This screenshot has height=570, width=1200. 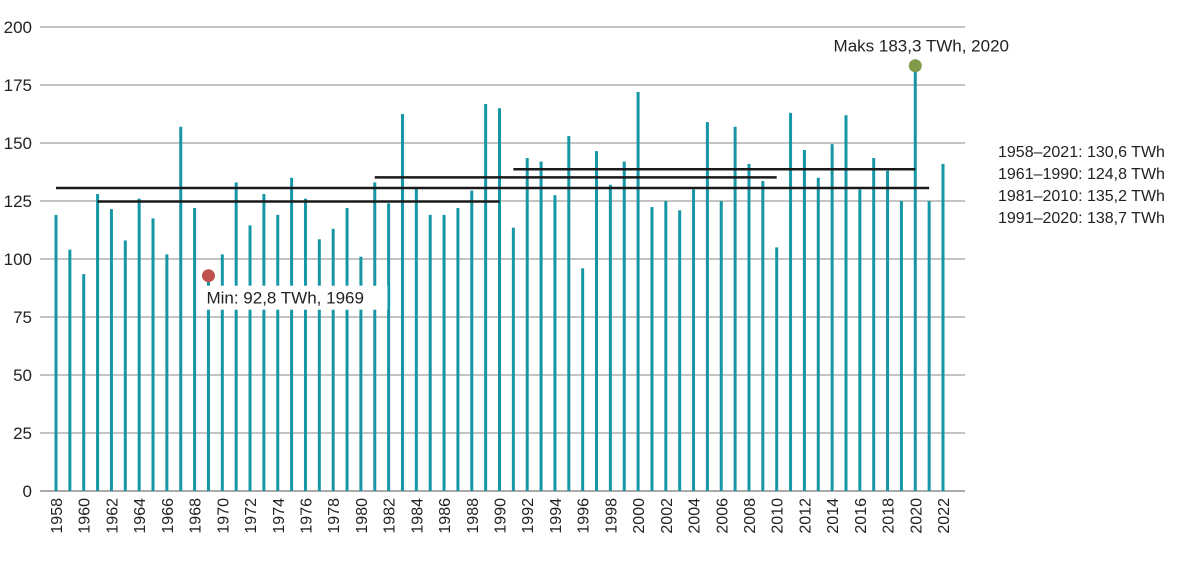 What do you see at coordinates (528, 516) in the screenshot?
I see `x-tick-label: 1992` at bounding box center [528, 516].